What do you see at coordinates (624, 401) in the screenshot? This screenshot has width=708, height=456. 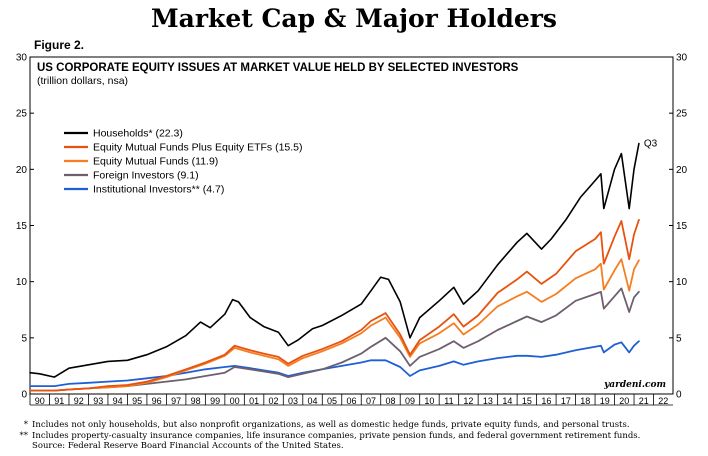 I see `x-tick-label: 20` at bounding box center [624, 401].